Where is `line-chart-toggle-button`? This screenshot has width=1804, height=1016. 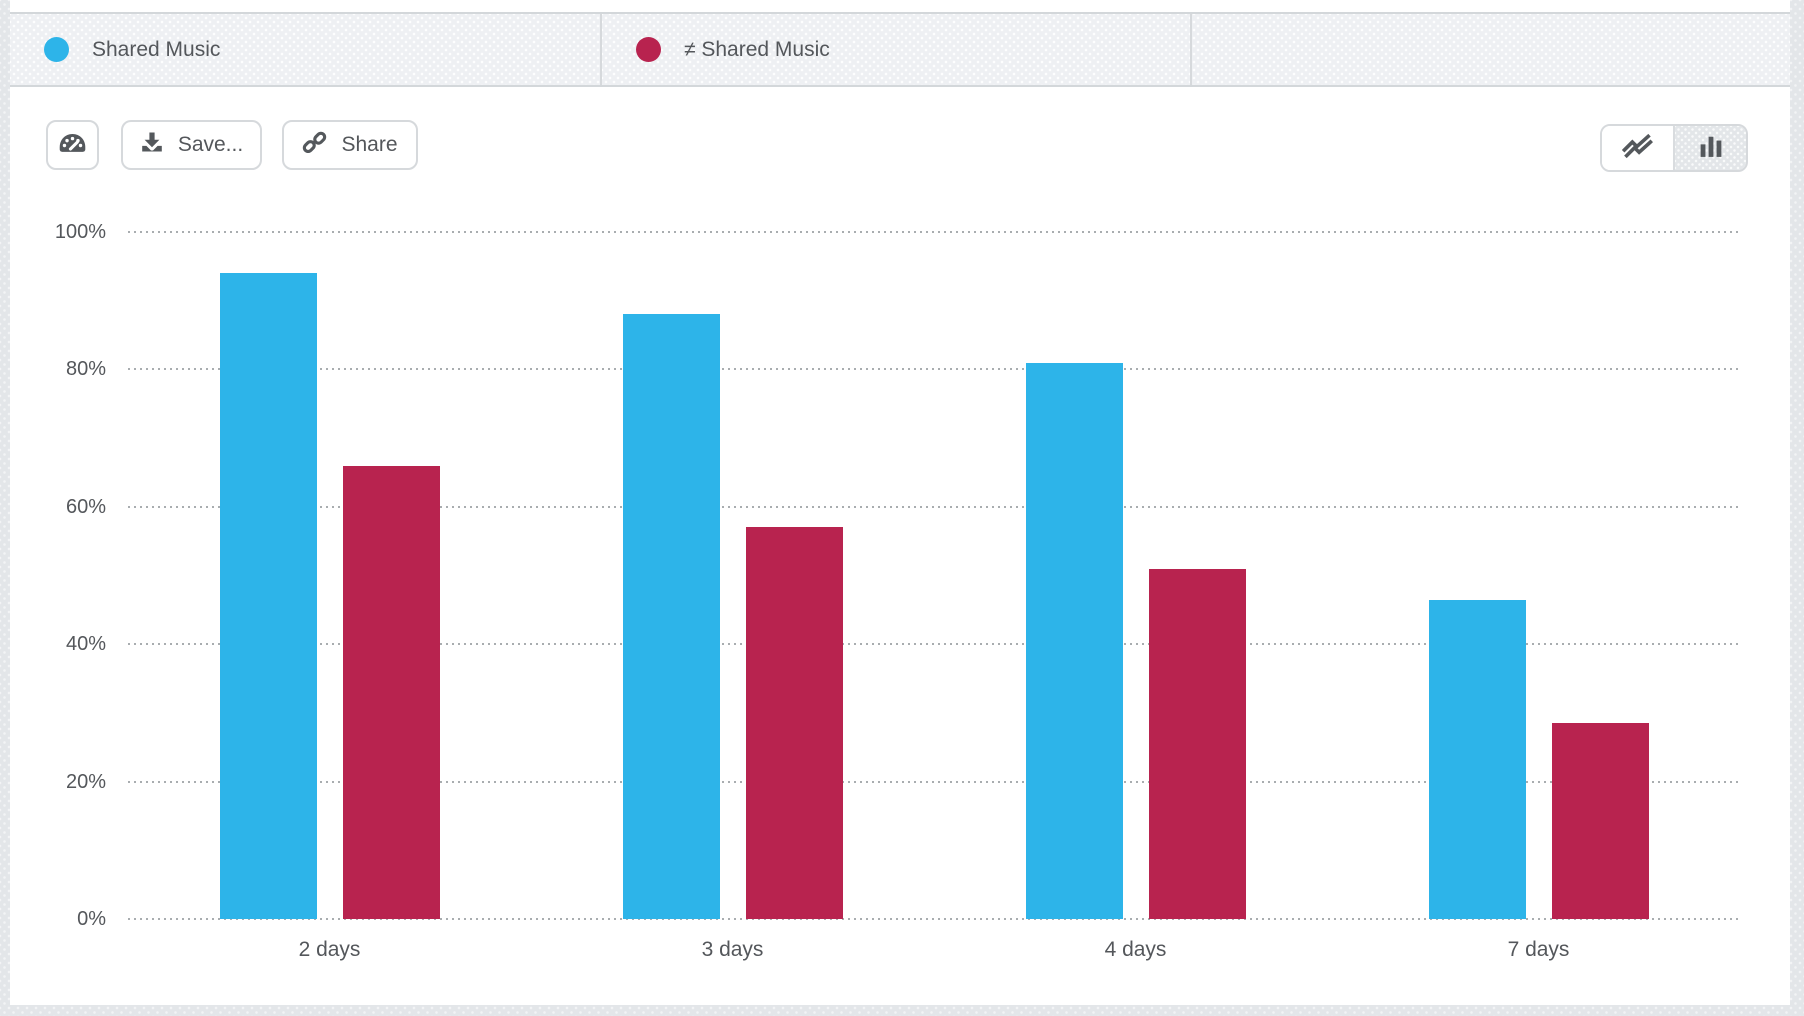 line-chart-toggle-button is located at coordinates (1638, 148).